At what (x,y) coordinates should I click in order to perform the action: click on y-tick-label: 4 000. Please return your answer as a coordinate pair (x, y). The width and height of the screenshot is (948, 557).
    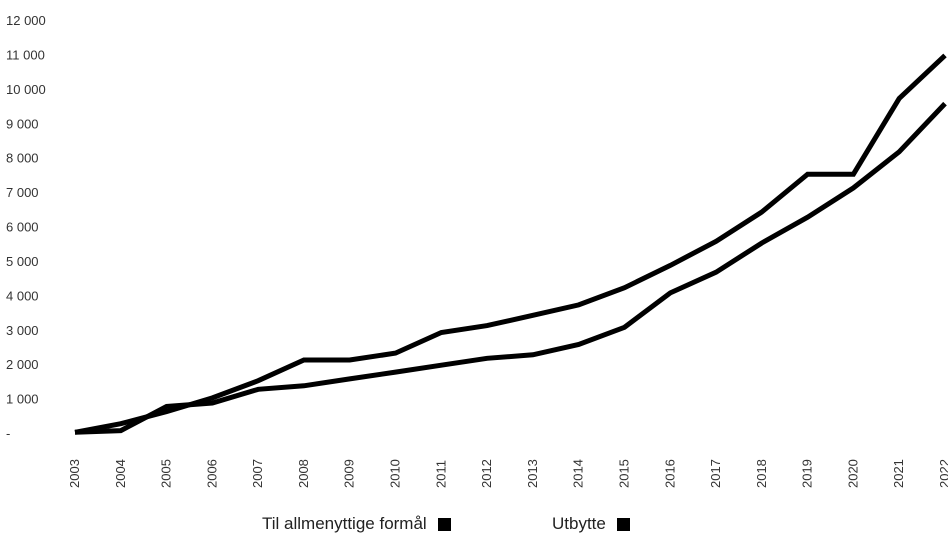
    Looking at the image, I should click on (22, 295).